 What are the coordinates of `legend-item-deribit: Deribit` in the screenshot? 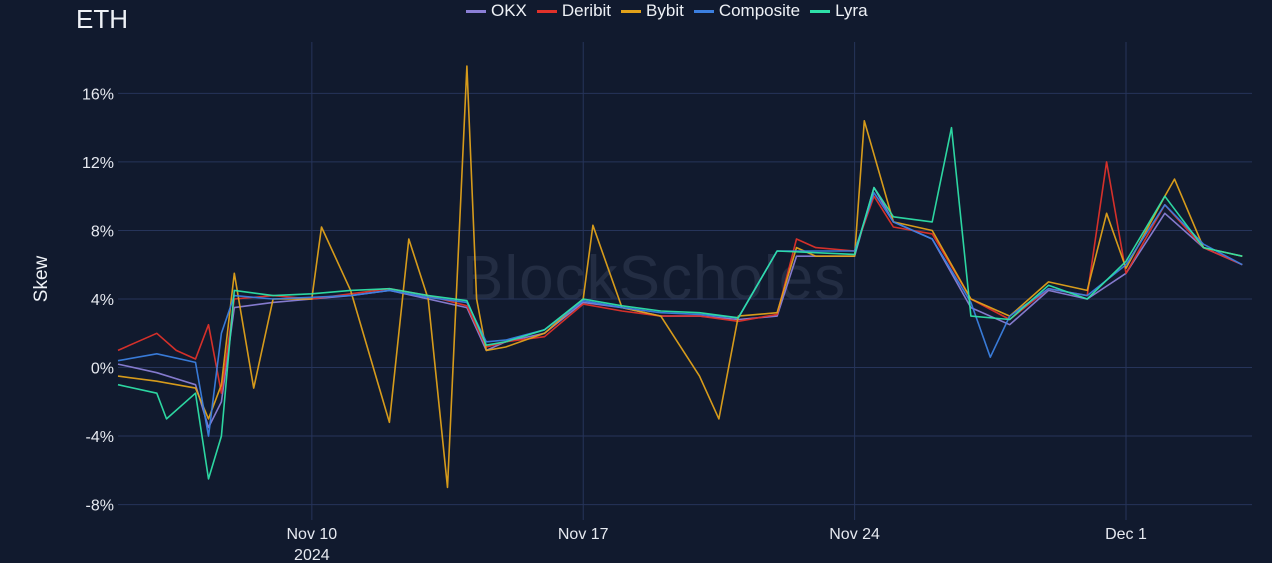 It's located at (574, 11).